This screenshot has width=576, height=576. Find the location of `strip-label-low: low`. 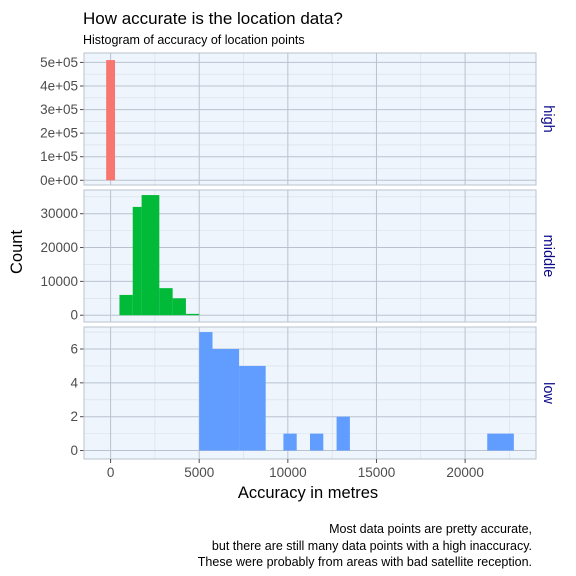

strip-label-low: low is located at coordinates (548, 393).